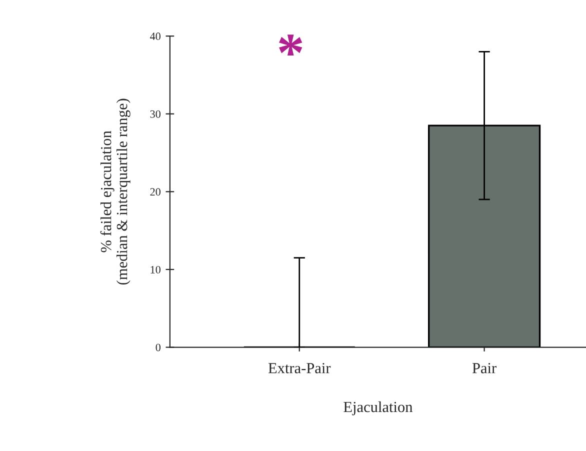 The image size is (586, 451). I want to click on y-tick-label: 10, so click(155, 270).